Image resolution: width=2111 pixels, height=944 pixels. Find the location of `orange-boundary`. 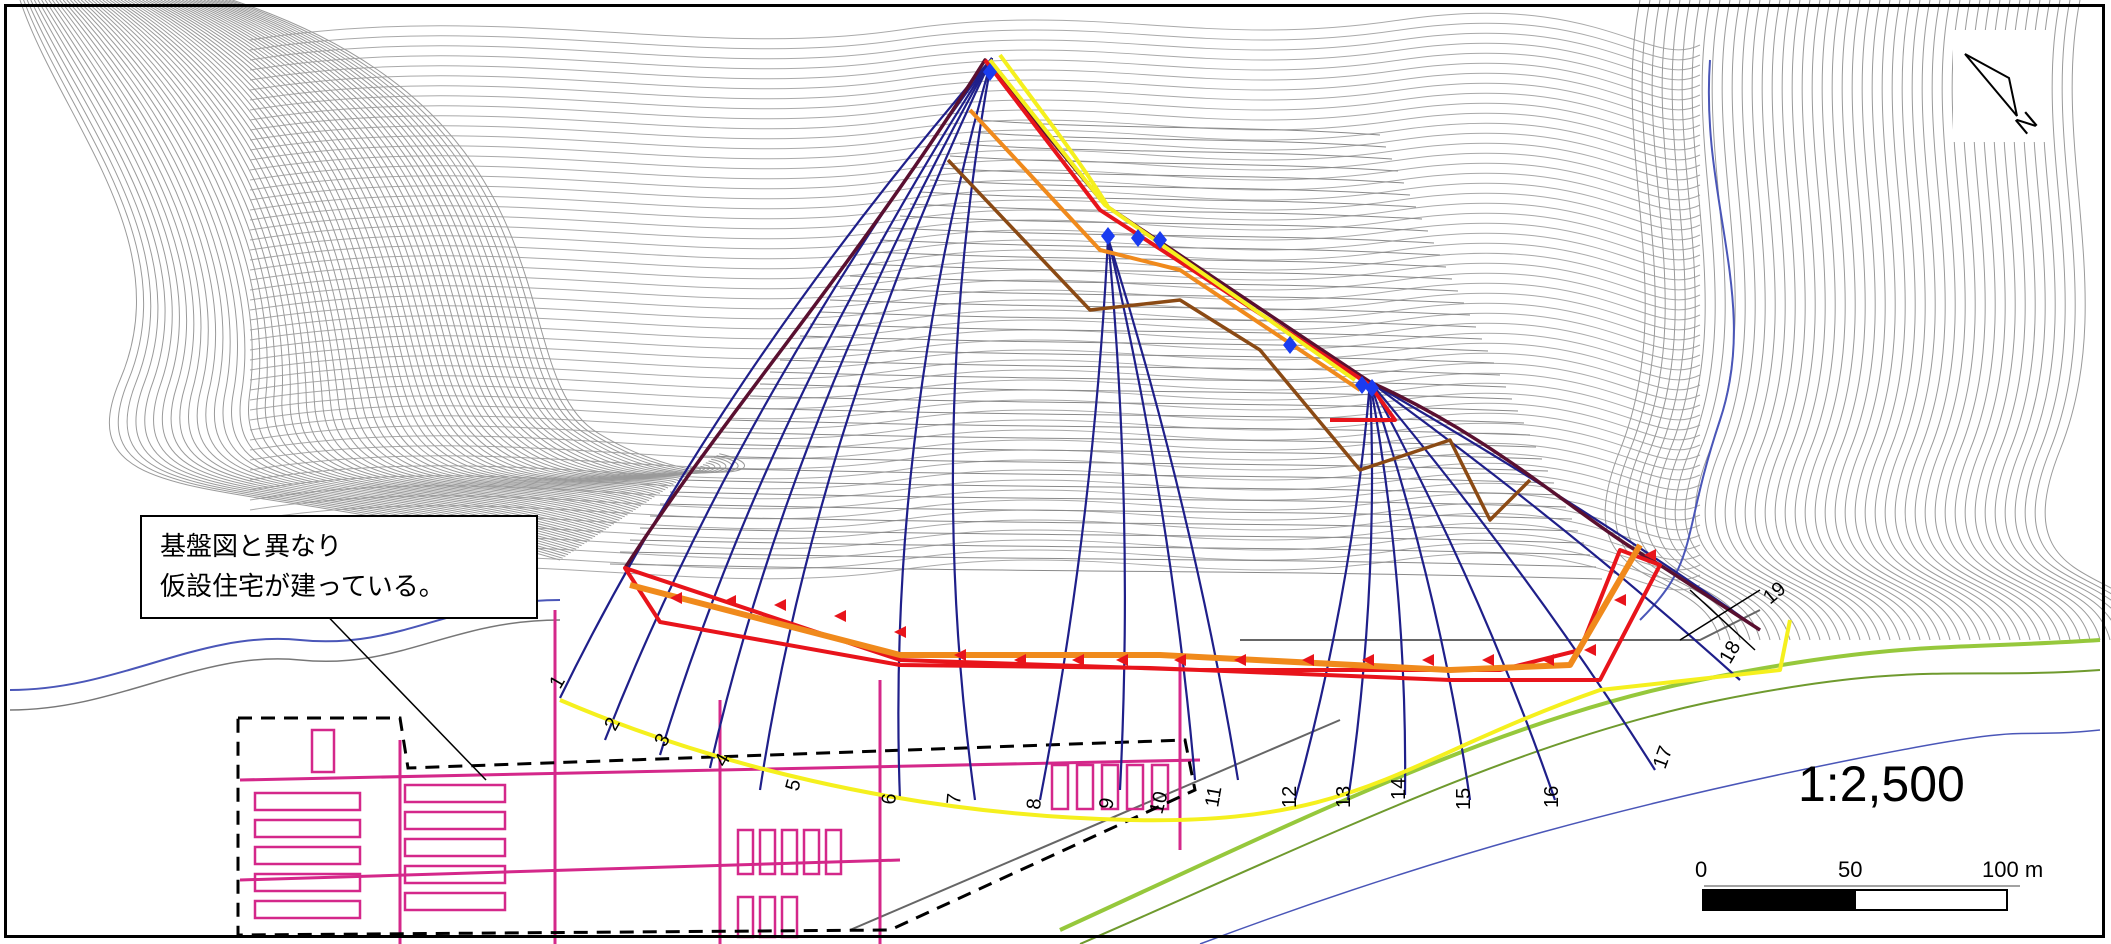

orange-boundary is located at coordinates (1165, 250).